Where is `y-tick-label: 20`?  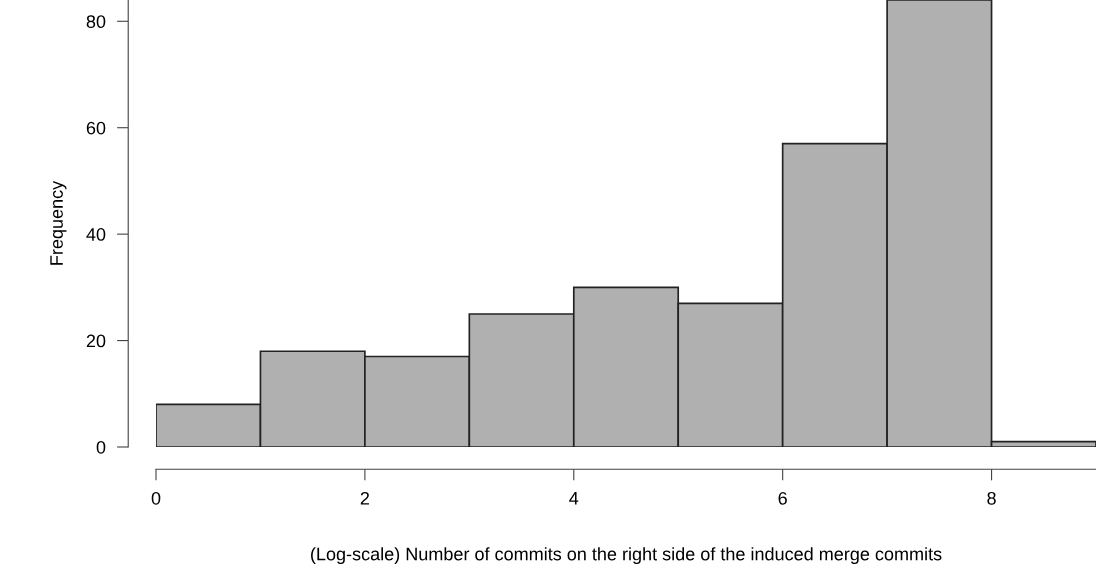 y-tick-label: 20 is located at coordinates (96, 341).